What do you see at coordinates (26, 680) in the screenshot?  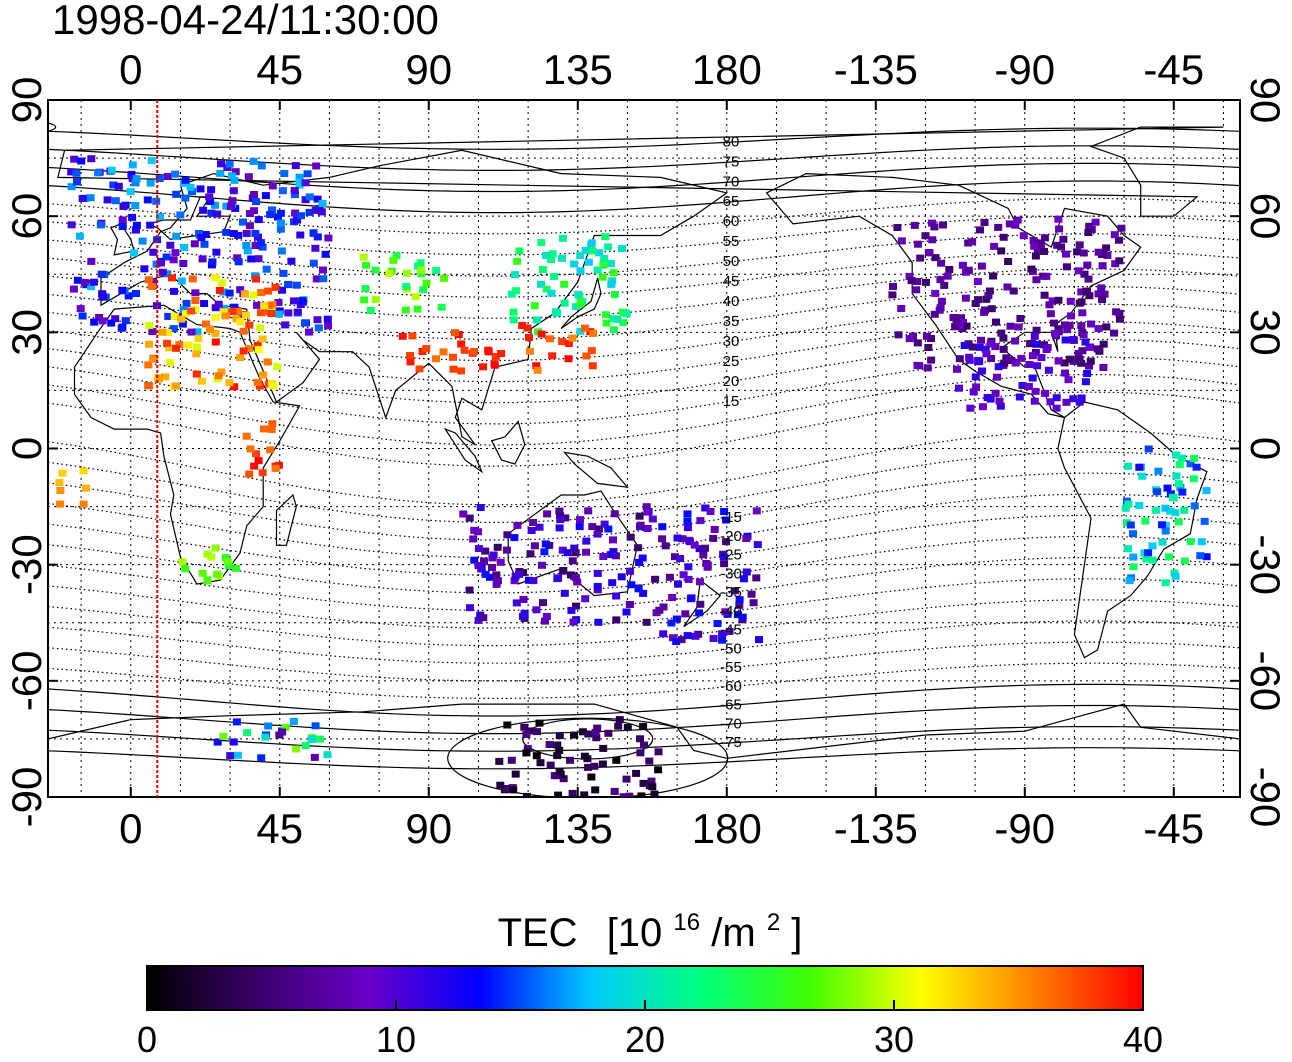 I see `lat-tick-label-left: -60` at bounding box center [26, 680].